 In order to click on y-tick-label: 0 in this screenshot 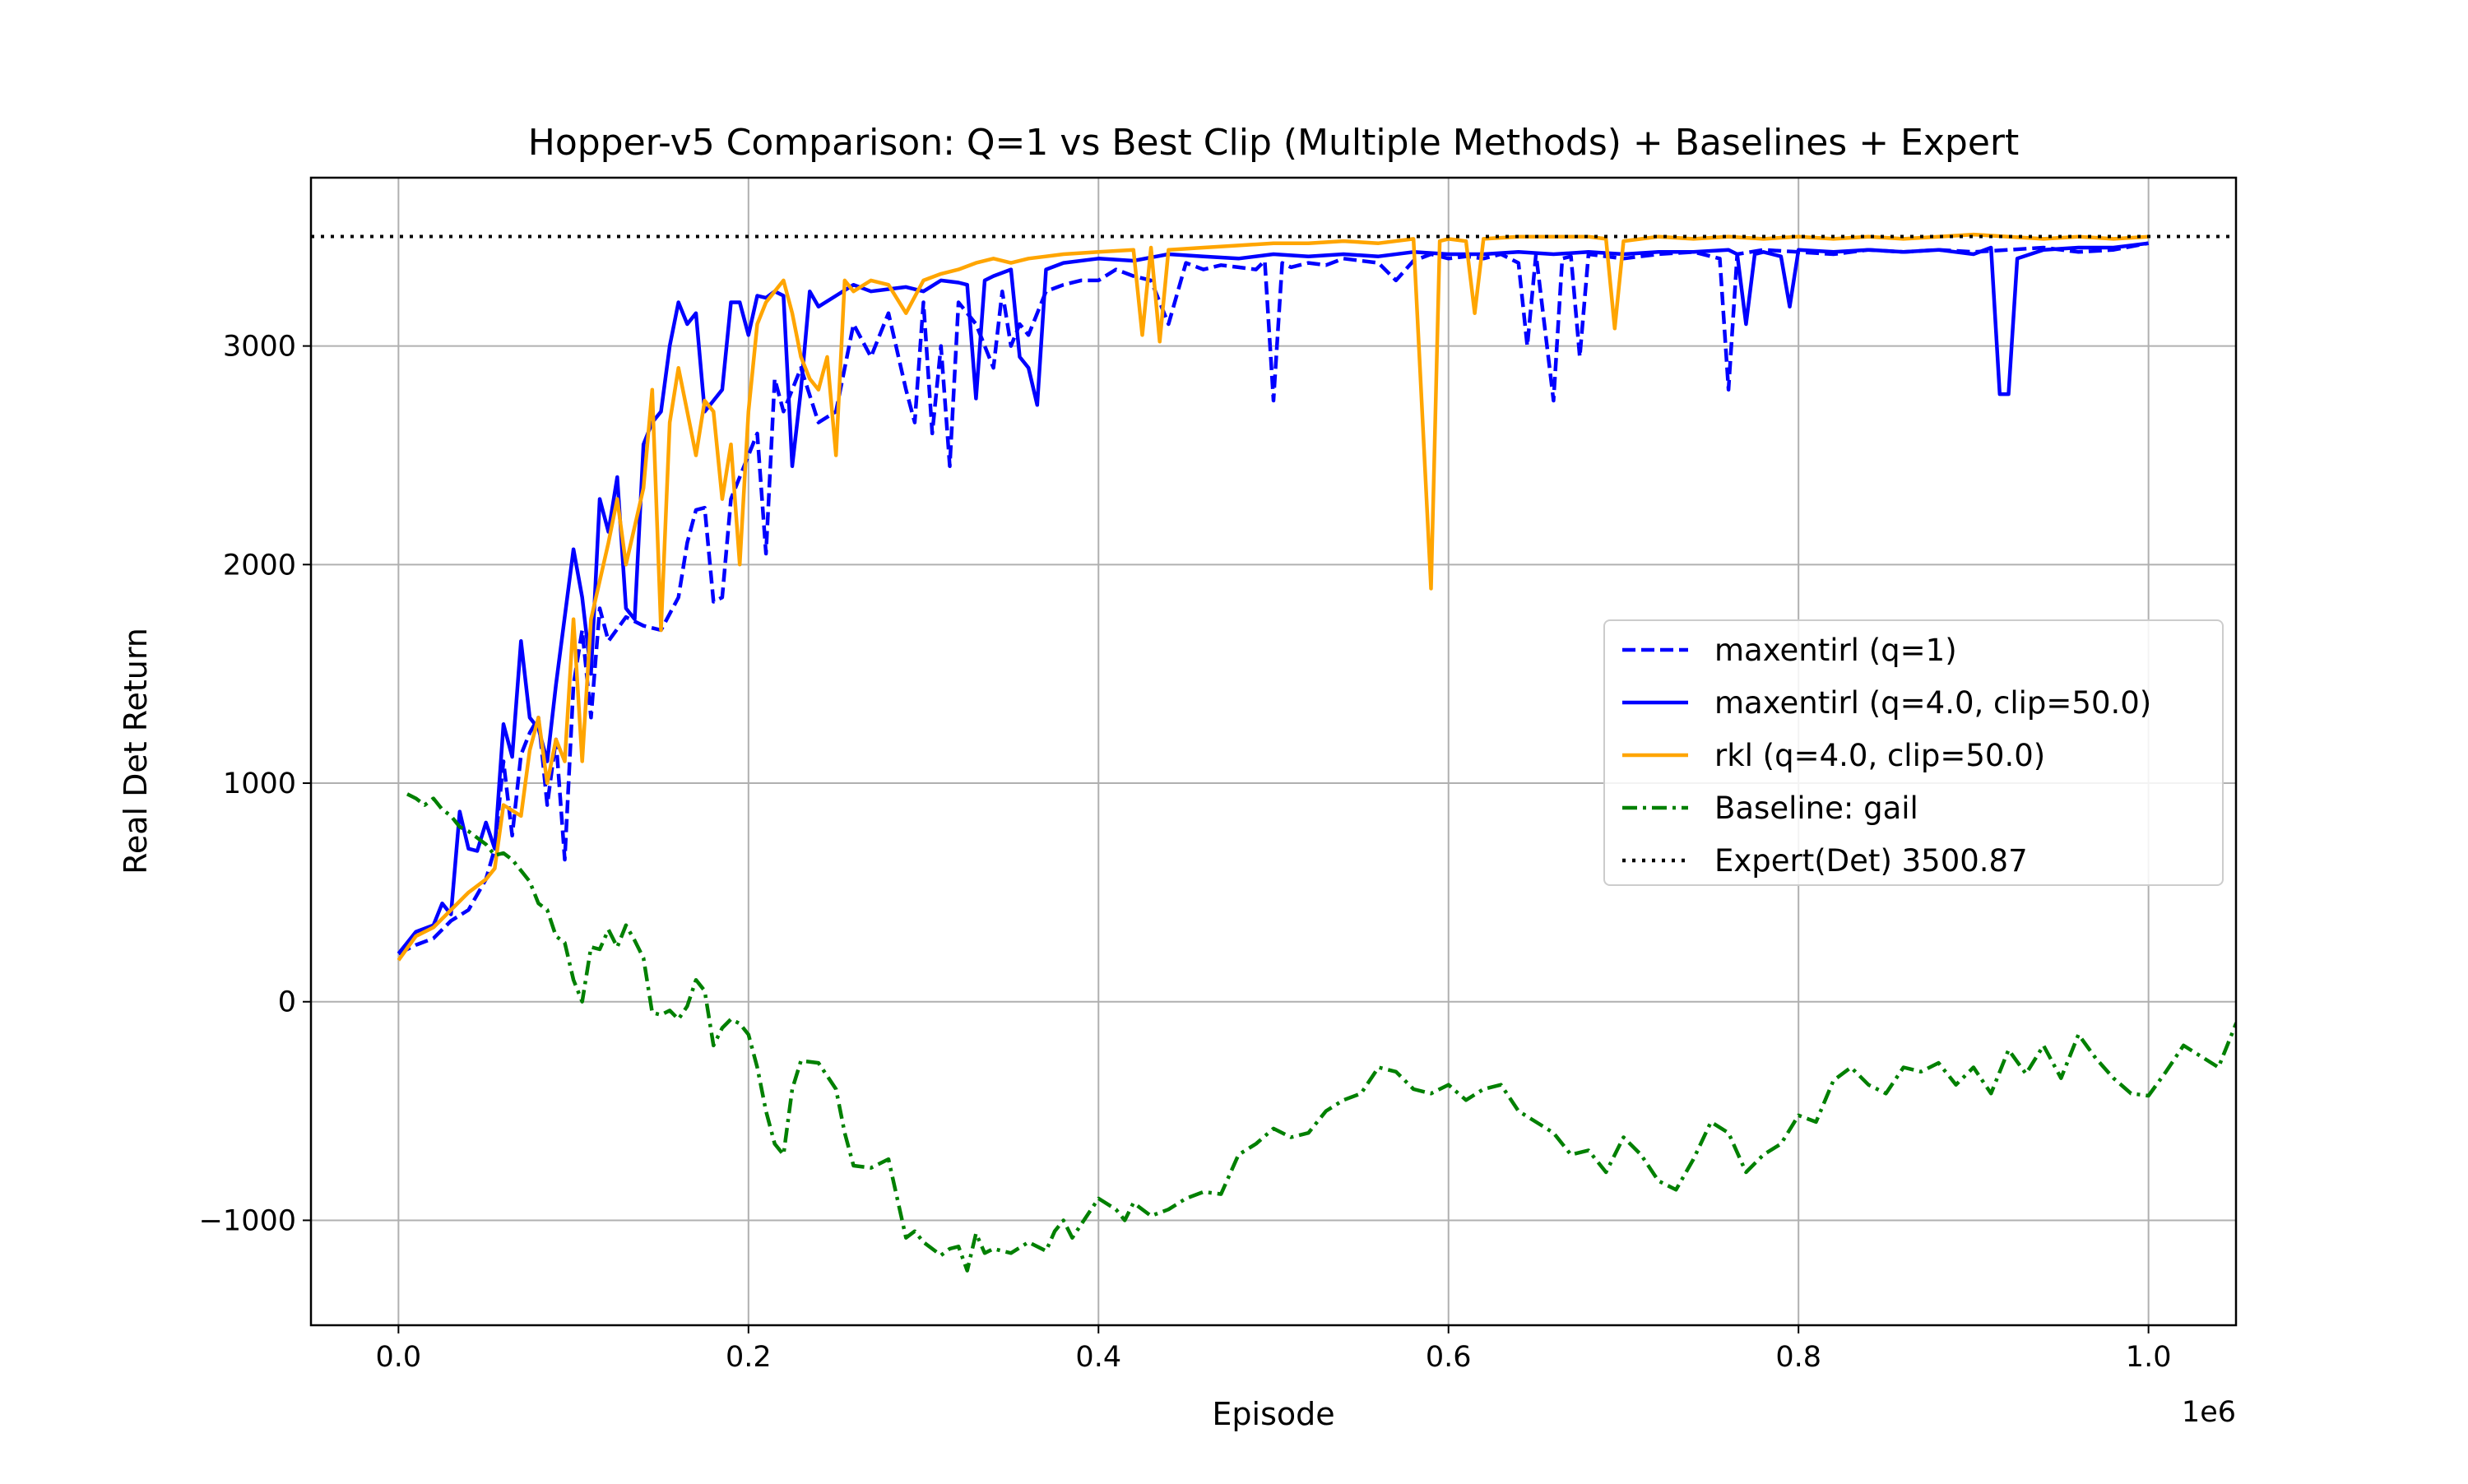, I will do `click(287, 1002)`.